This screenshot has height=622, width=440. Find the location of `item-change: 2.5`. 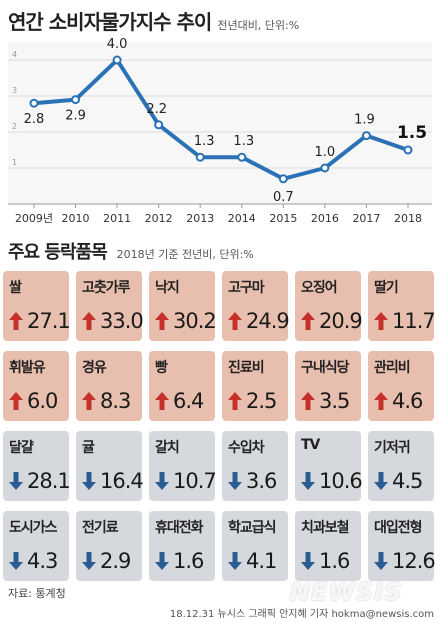

item-change: 2.5 is located at coordinates (252, 401).